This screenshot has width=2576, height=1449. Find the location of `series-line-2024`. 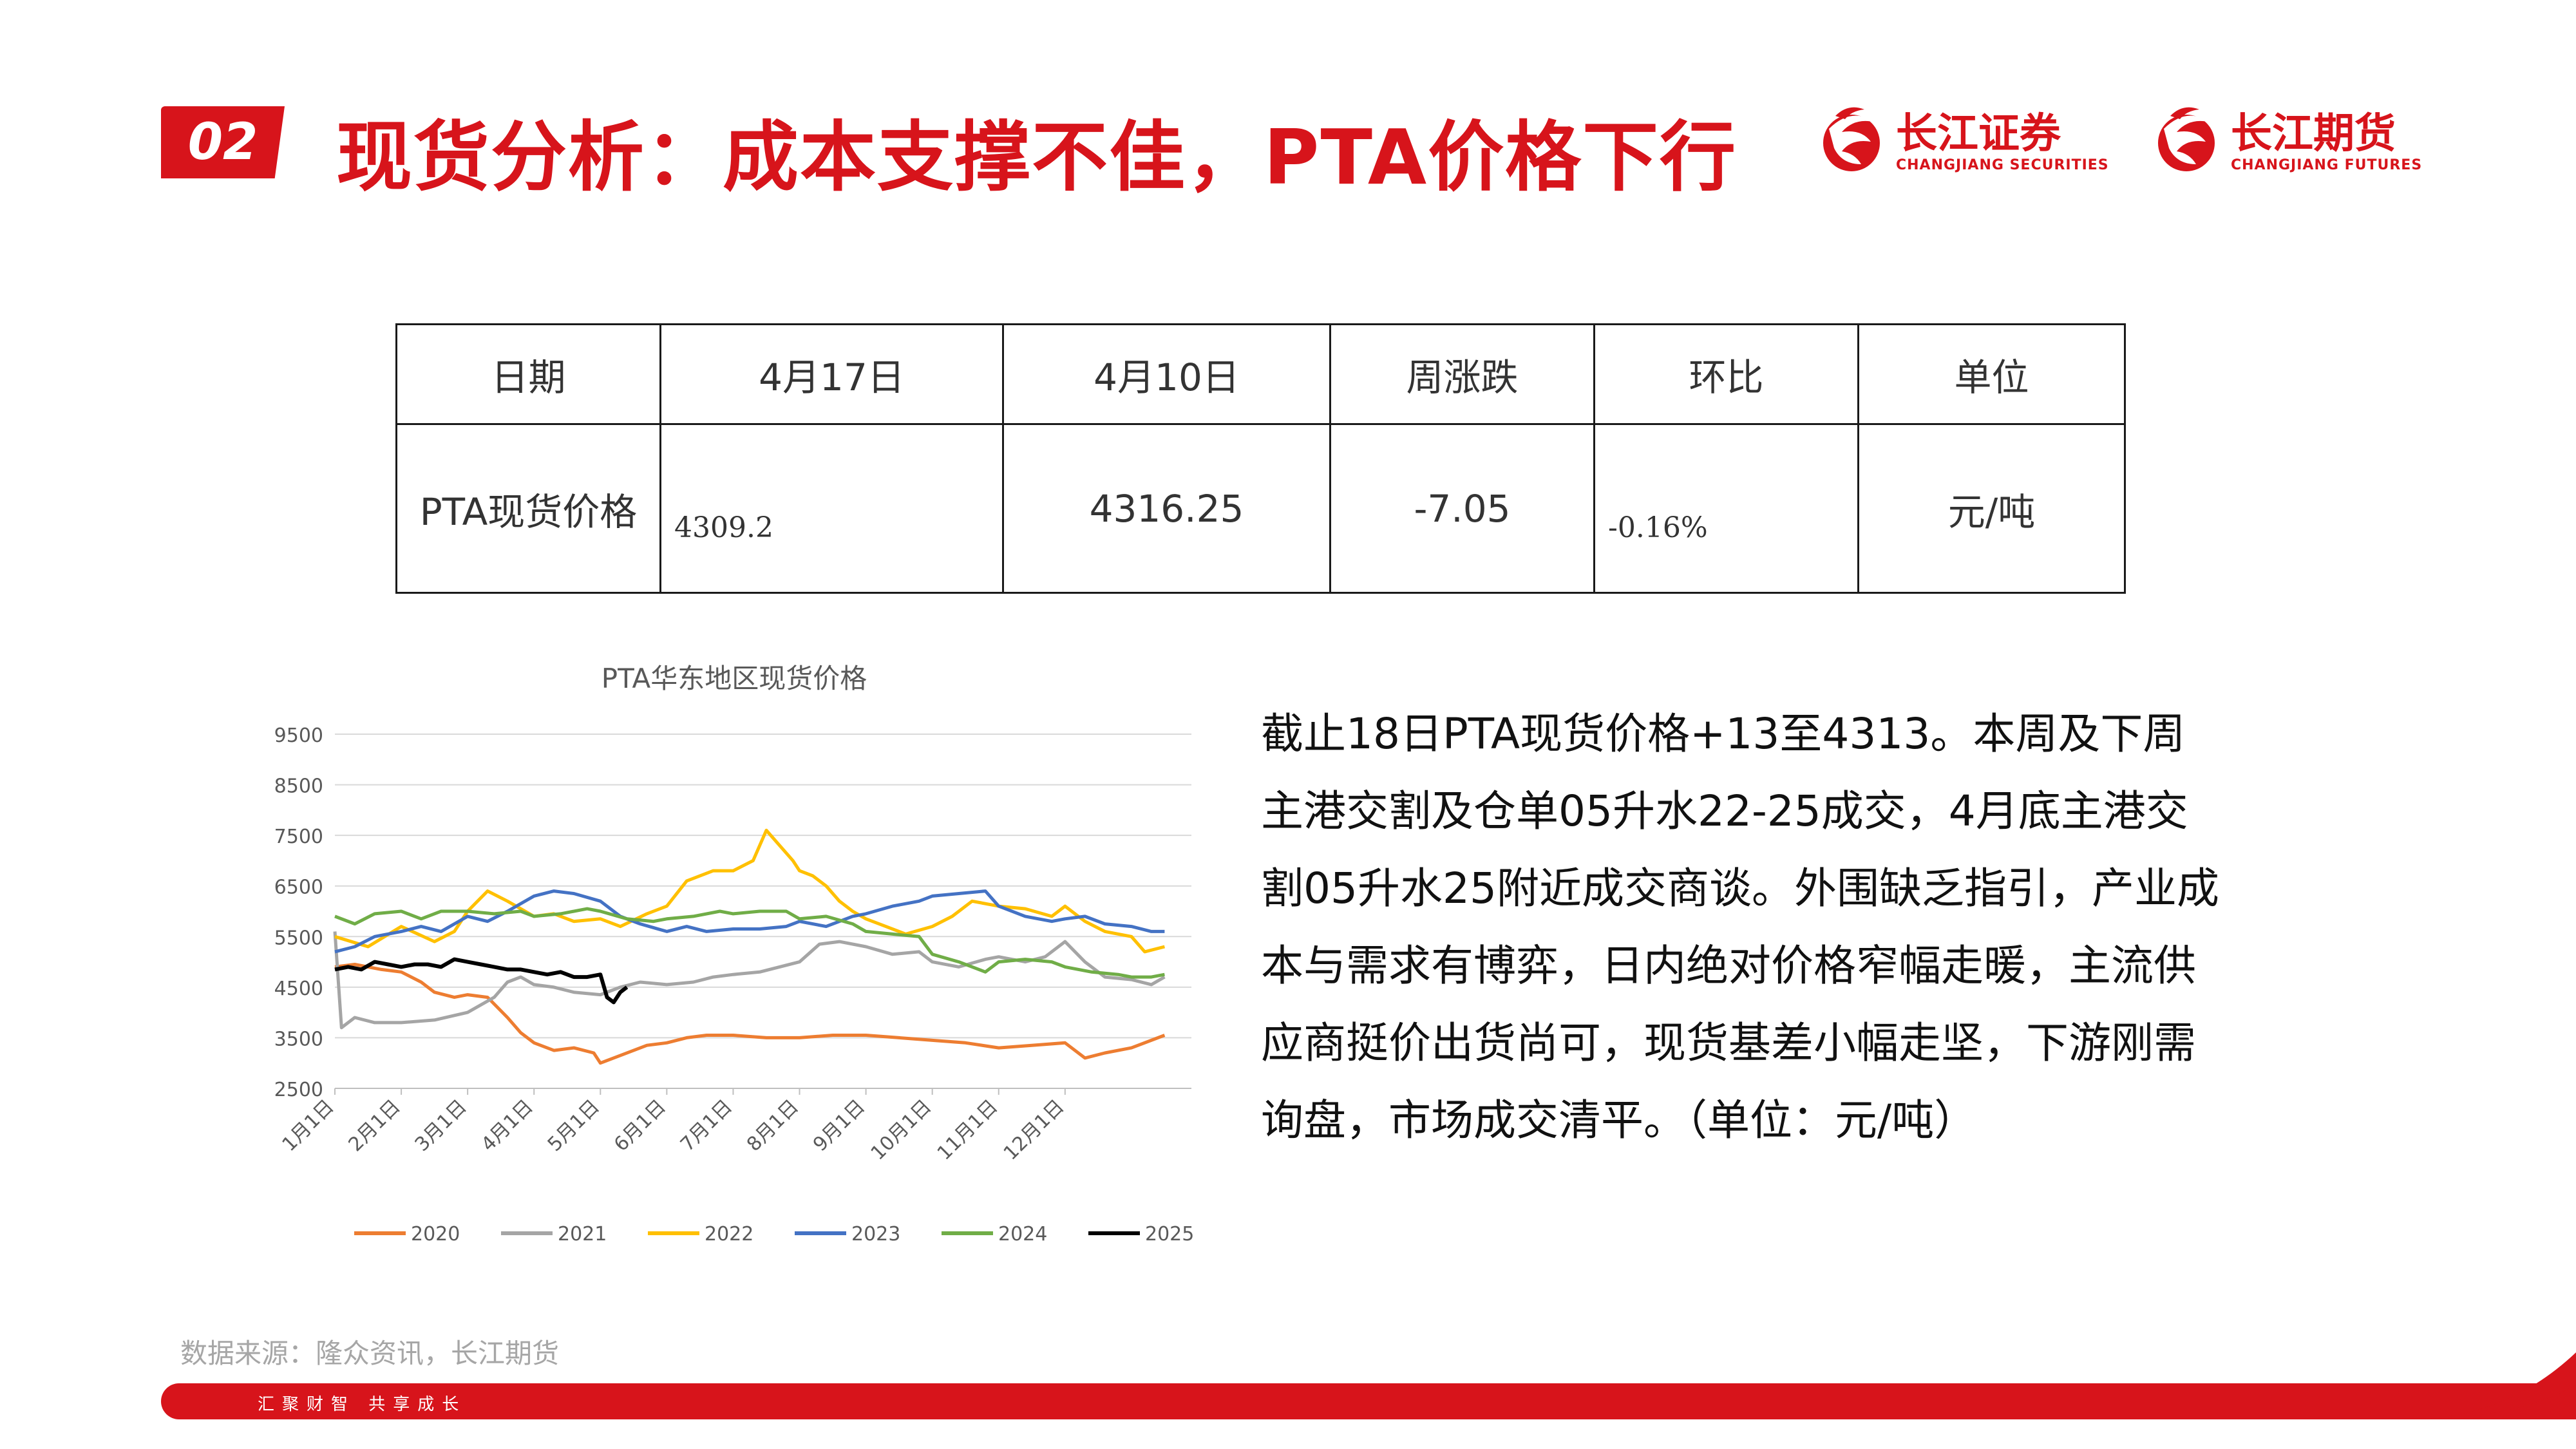

series-line-2024 is located at coordinates (749, 943).